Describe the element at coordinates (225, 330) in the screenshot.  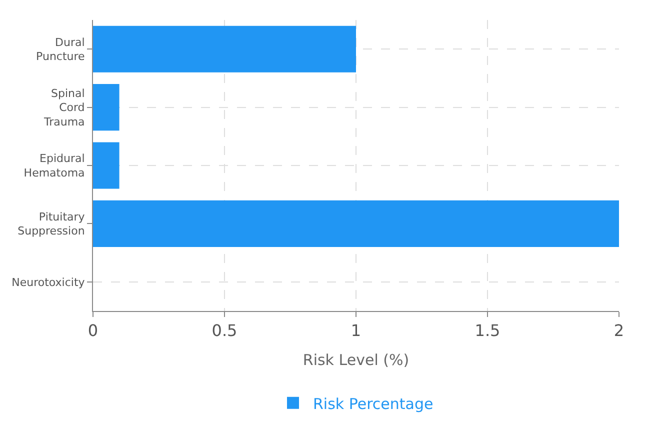
I see `x-tick-label: 0.5` at that location.